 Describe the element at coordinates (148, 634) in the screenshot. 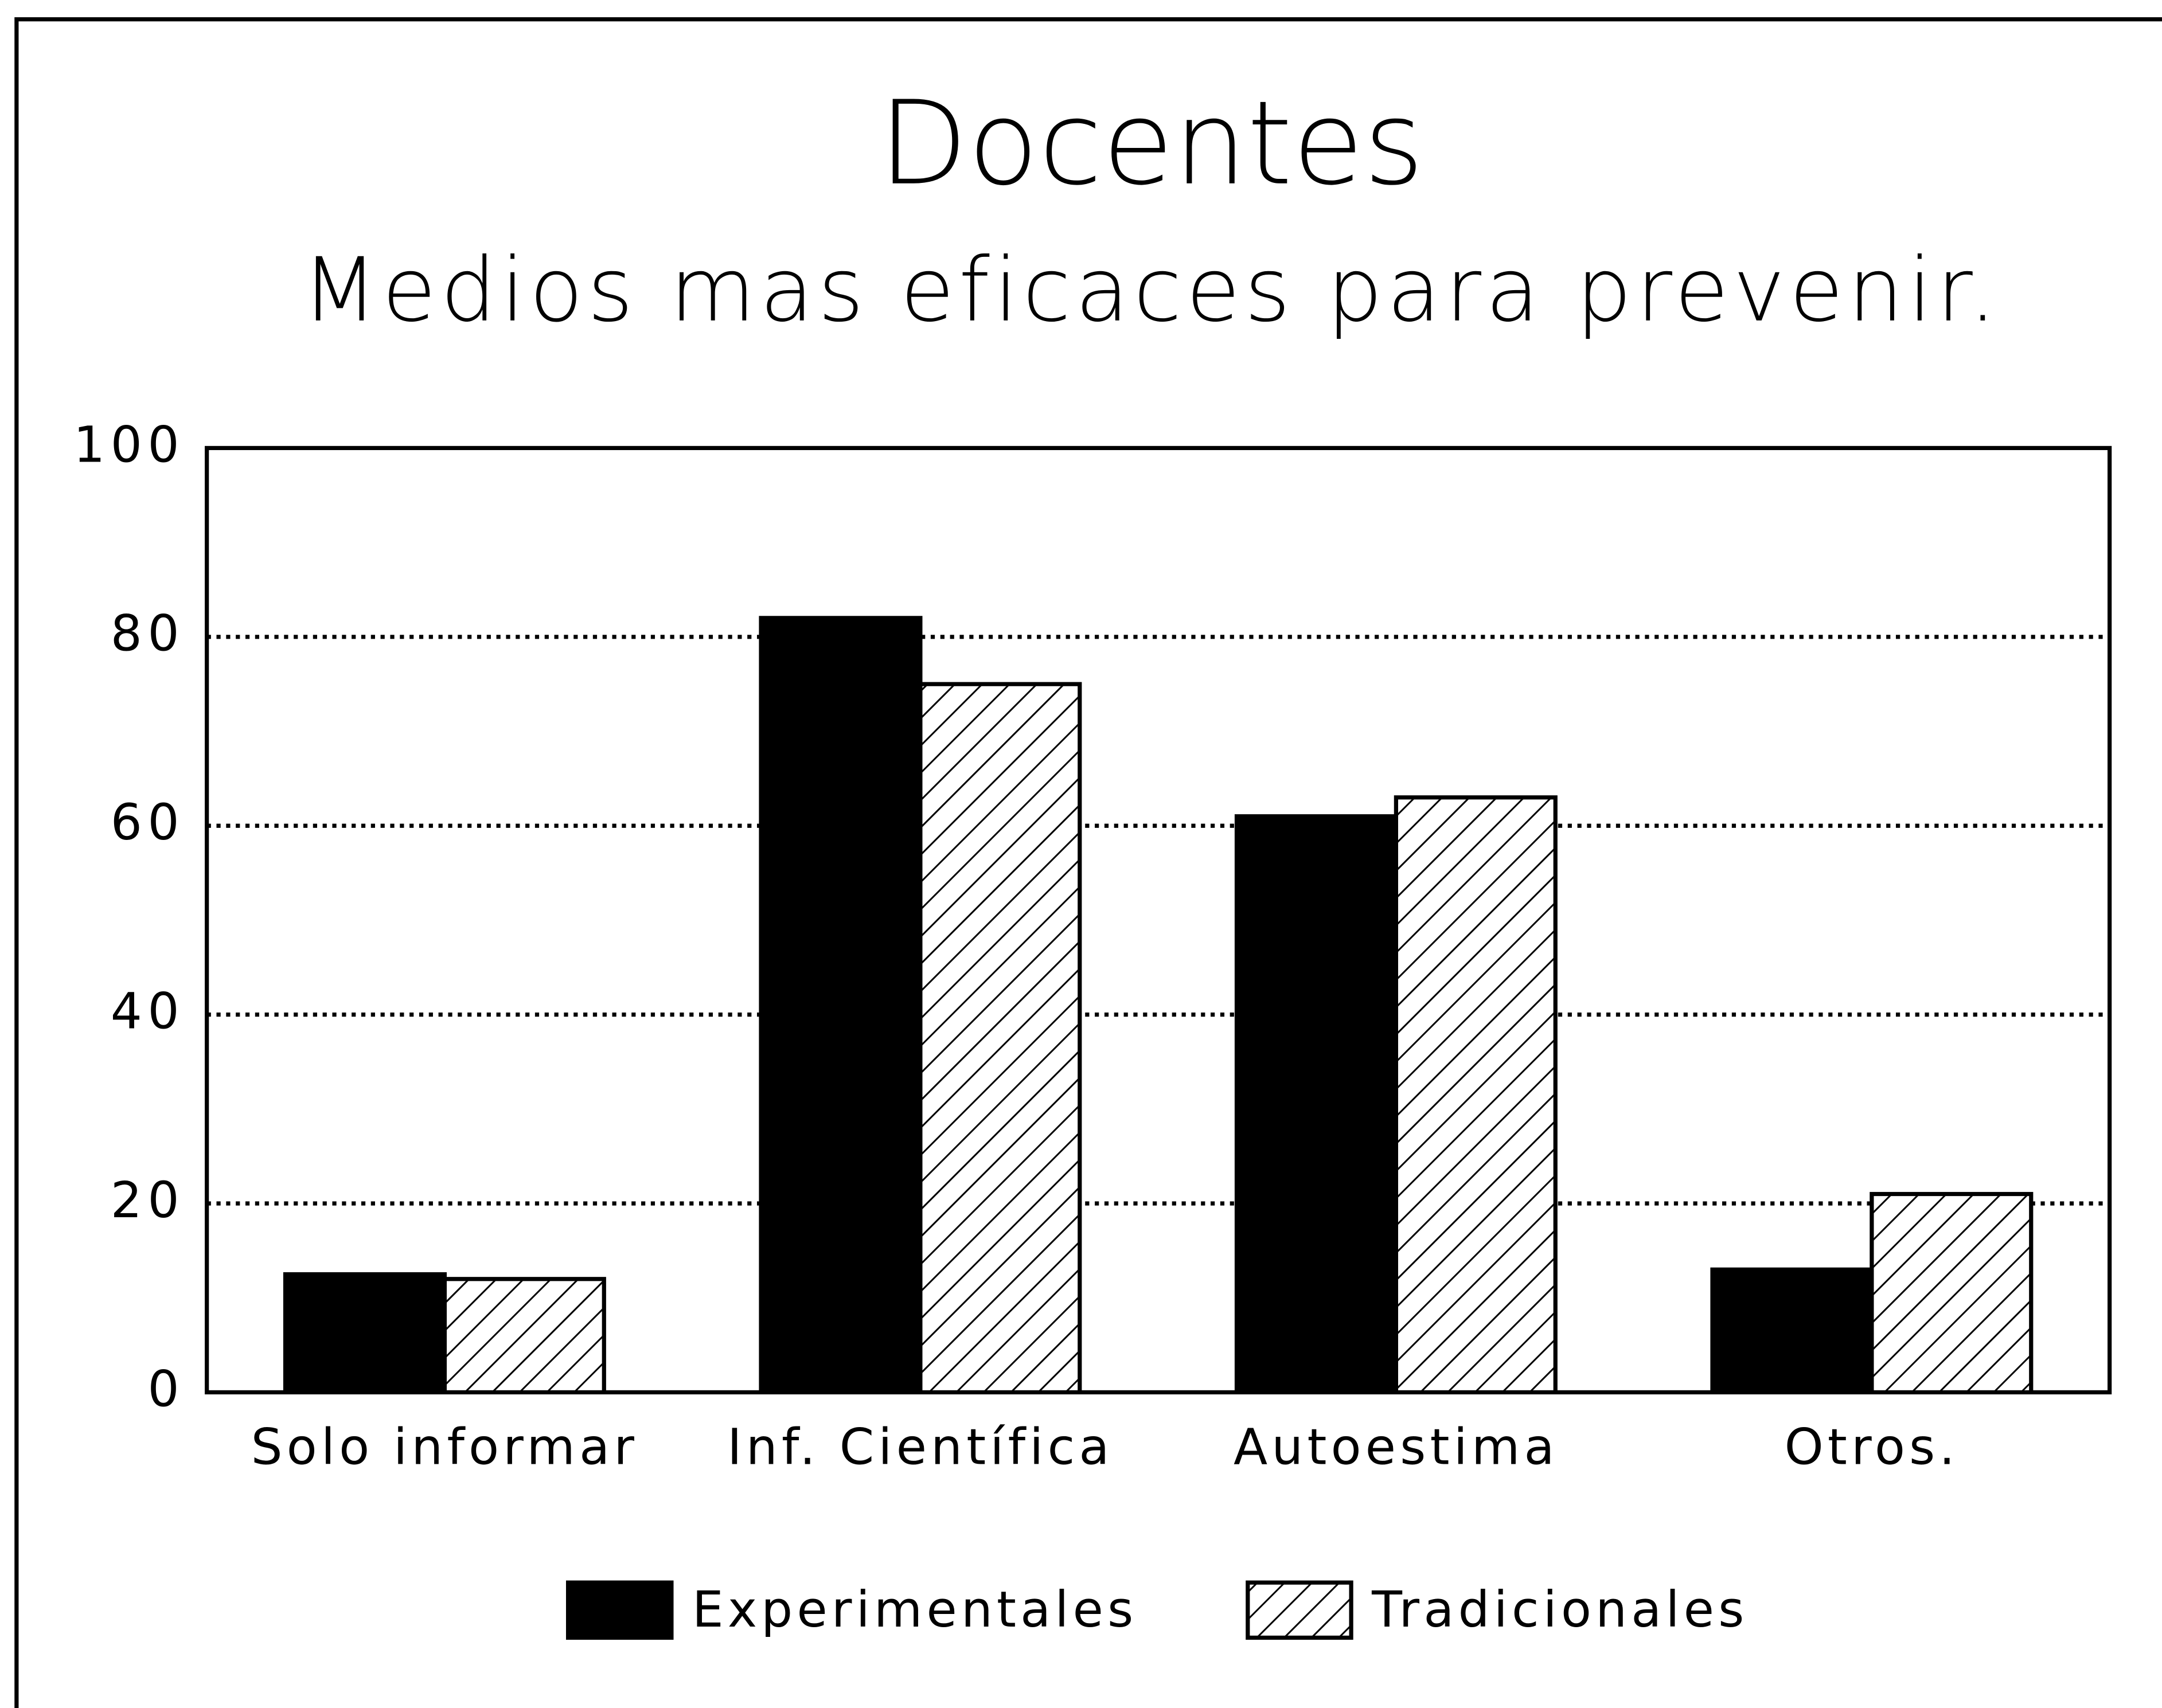

I see `y-tick-label: 80` at that location.